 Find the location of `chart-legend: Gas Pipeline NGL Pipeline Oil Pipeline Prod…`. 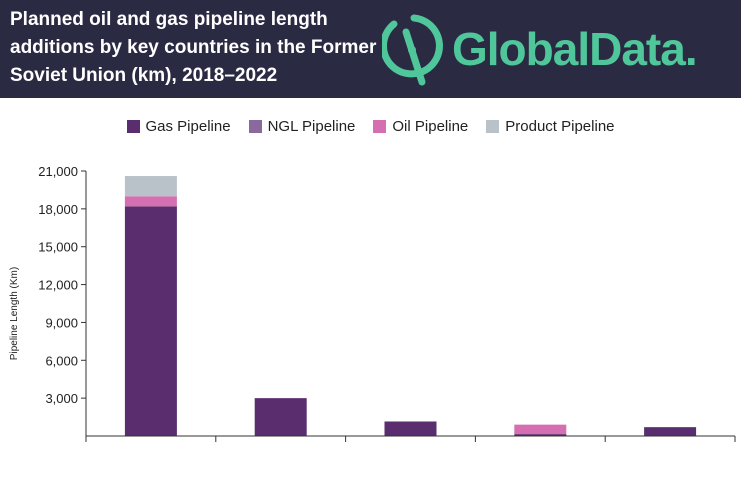

chart-legend: Gas Pipeline NGL Pipeline Oil Pipeline Prod… is located at coordinates (370, 126).